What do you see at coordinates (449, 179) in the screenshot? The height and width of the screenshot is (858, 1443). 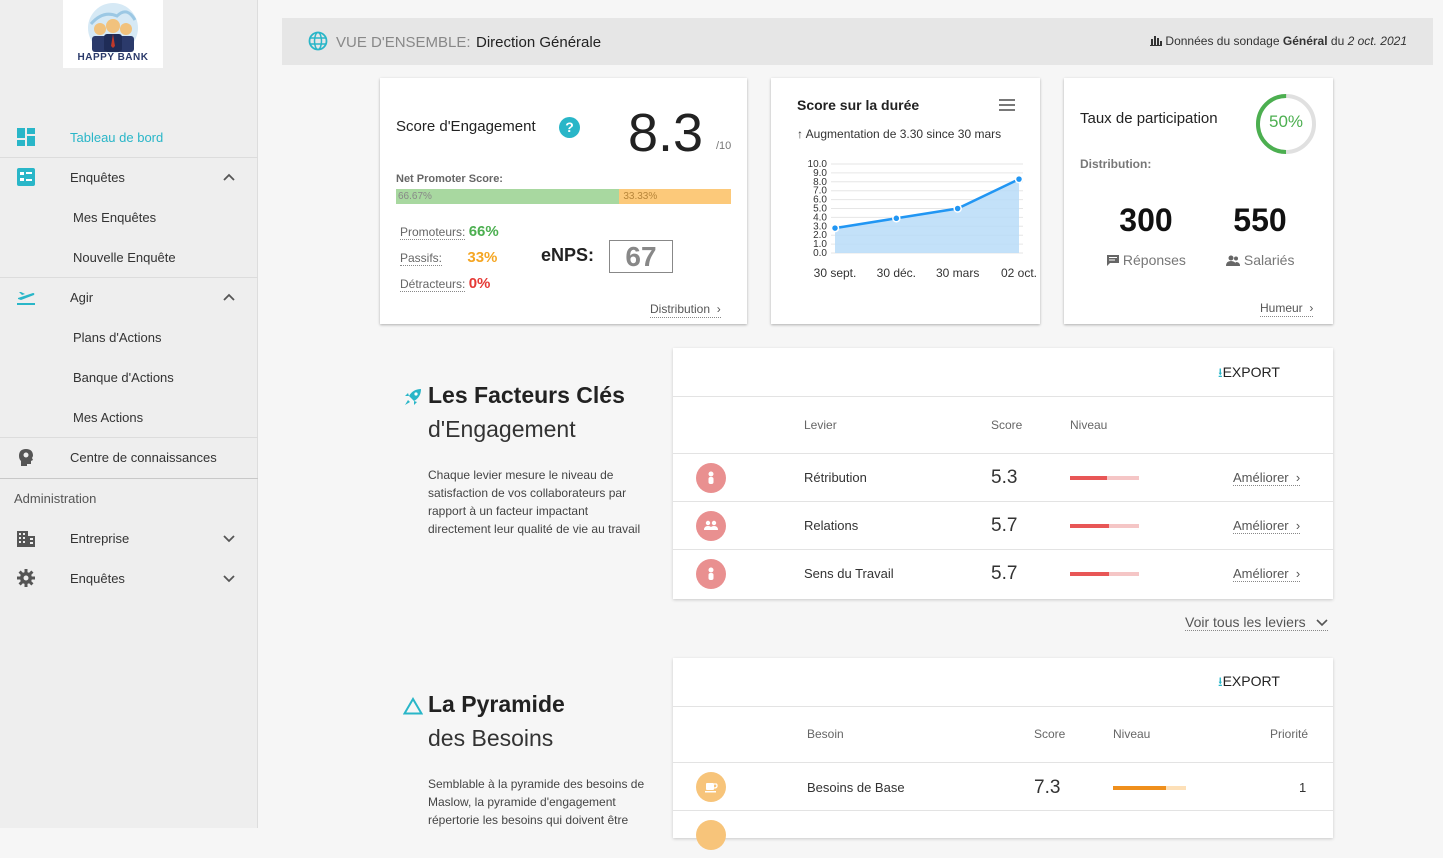 I see `nps-label: Net Promoter Score:` at bounding box center [449, 179].